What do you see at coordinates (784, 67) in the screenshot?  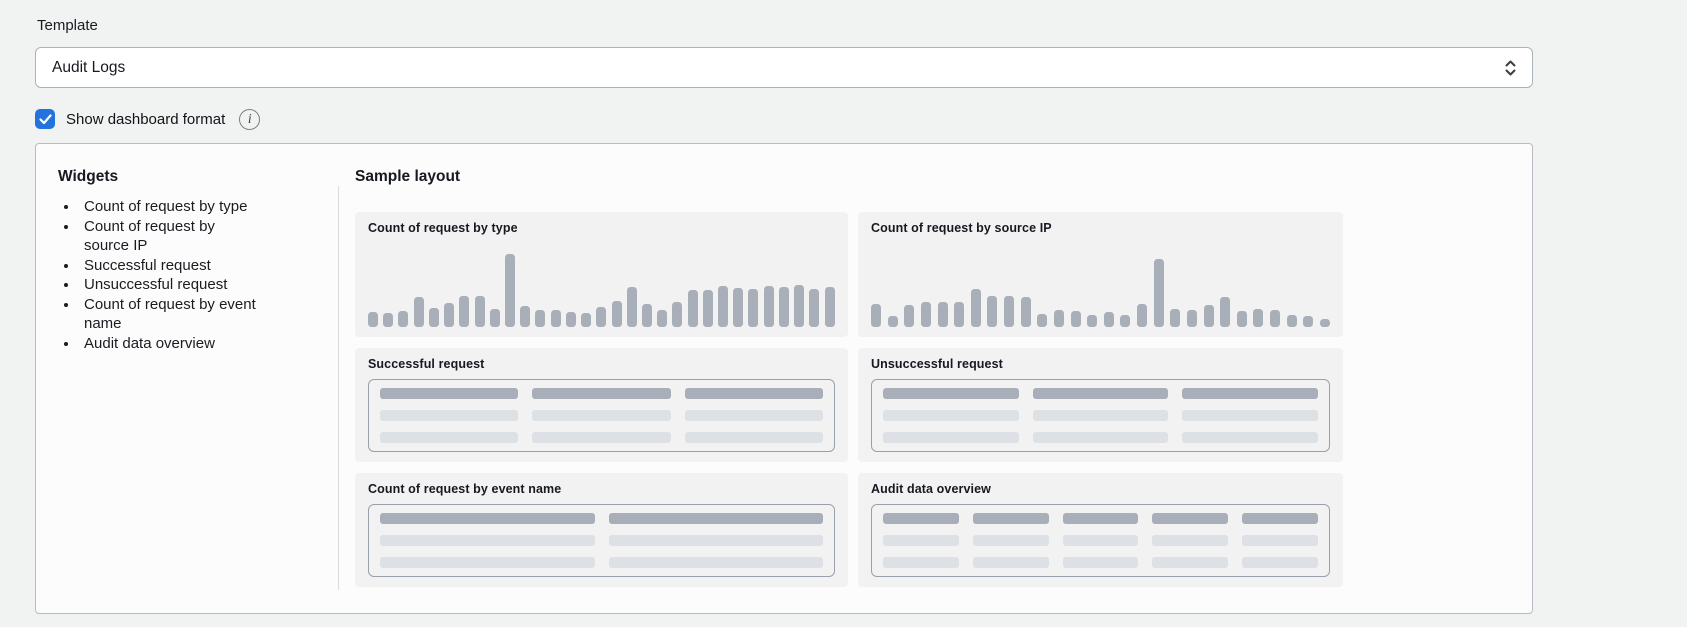 I see `template-select: Audit Logs` at bounding box center [784, 67].